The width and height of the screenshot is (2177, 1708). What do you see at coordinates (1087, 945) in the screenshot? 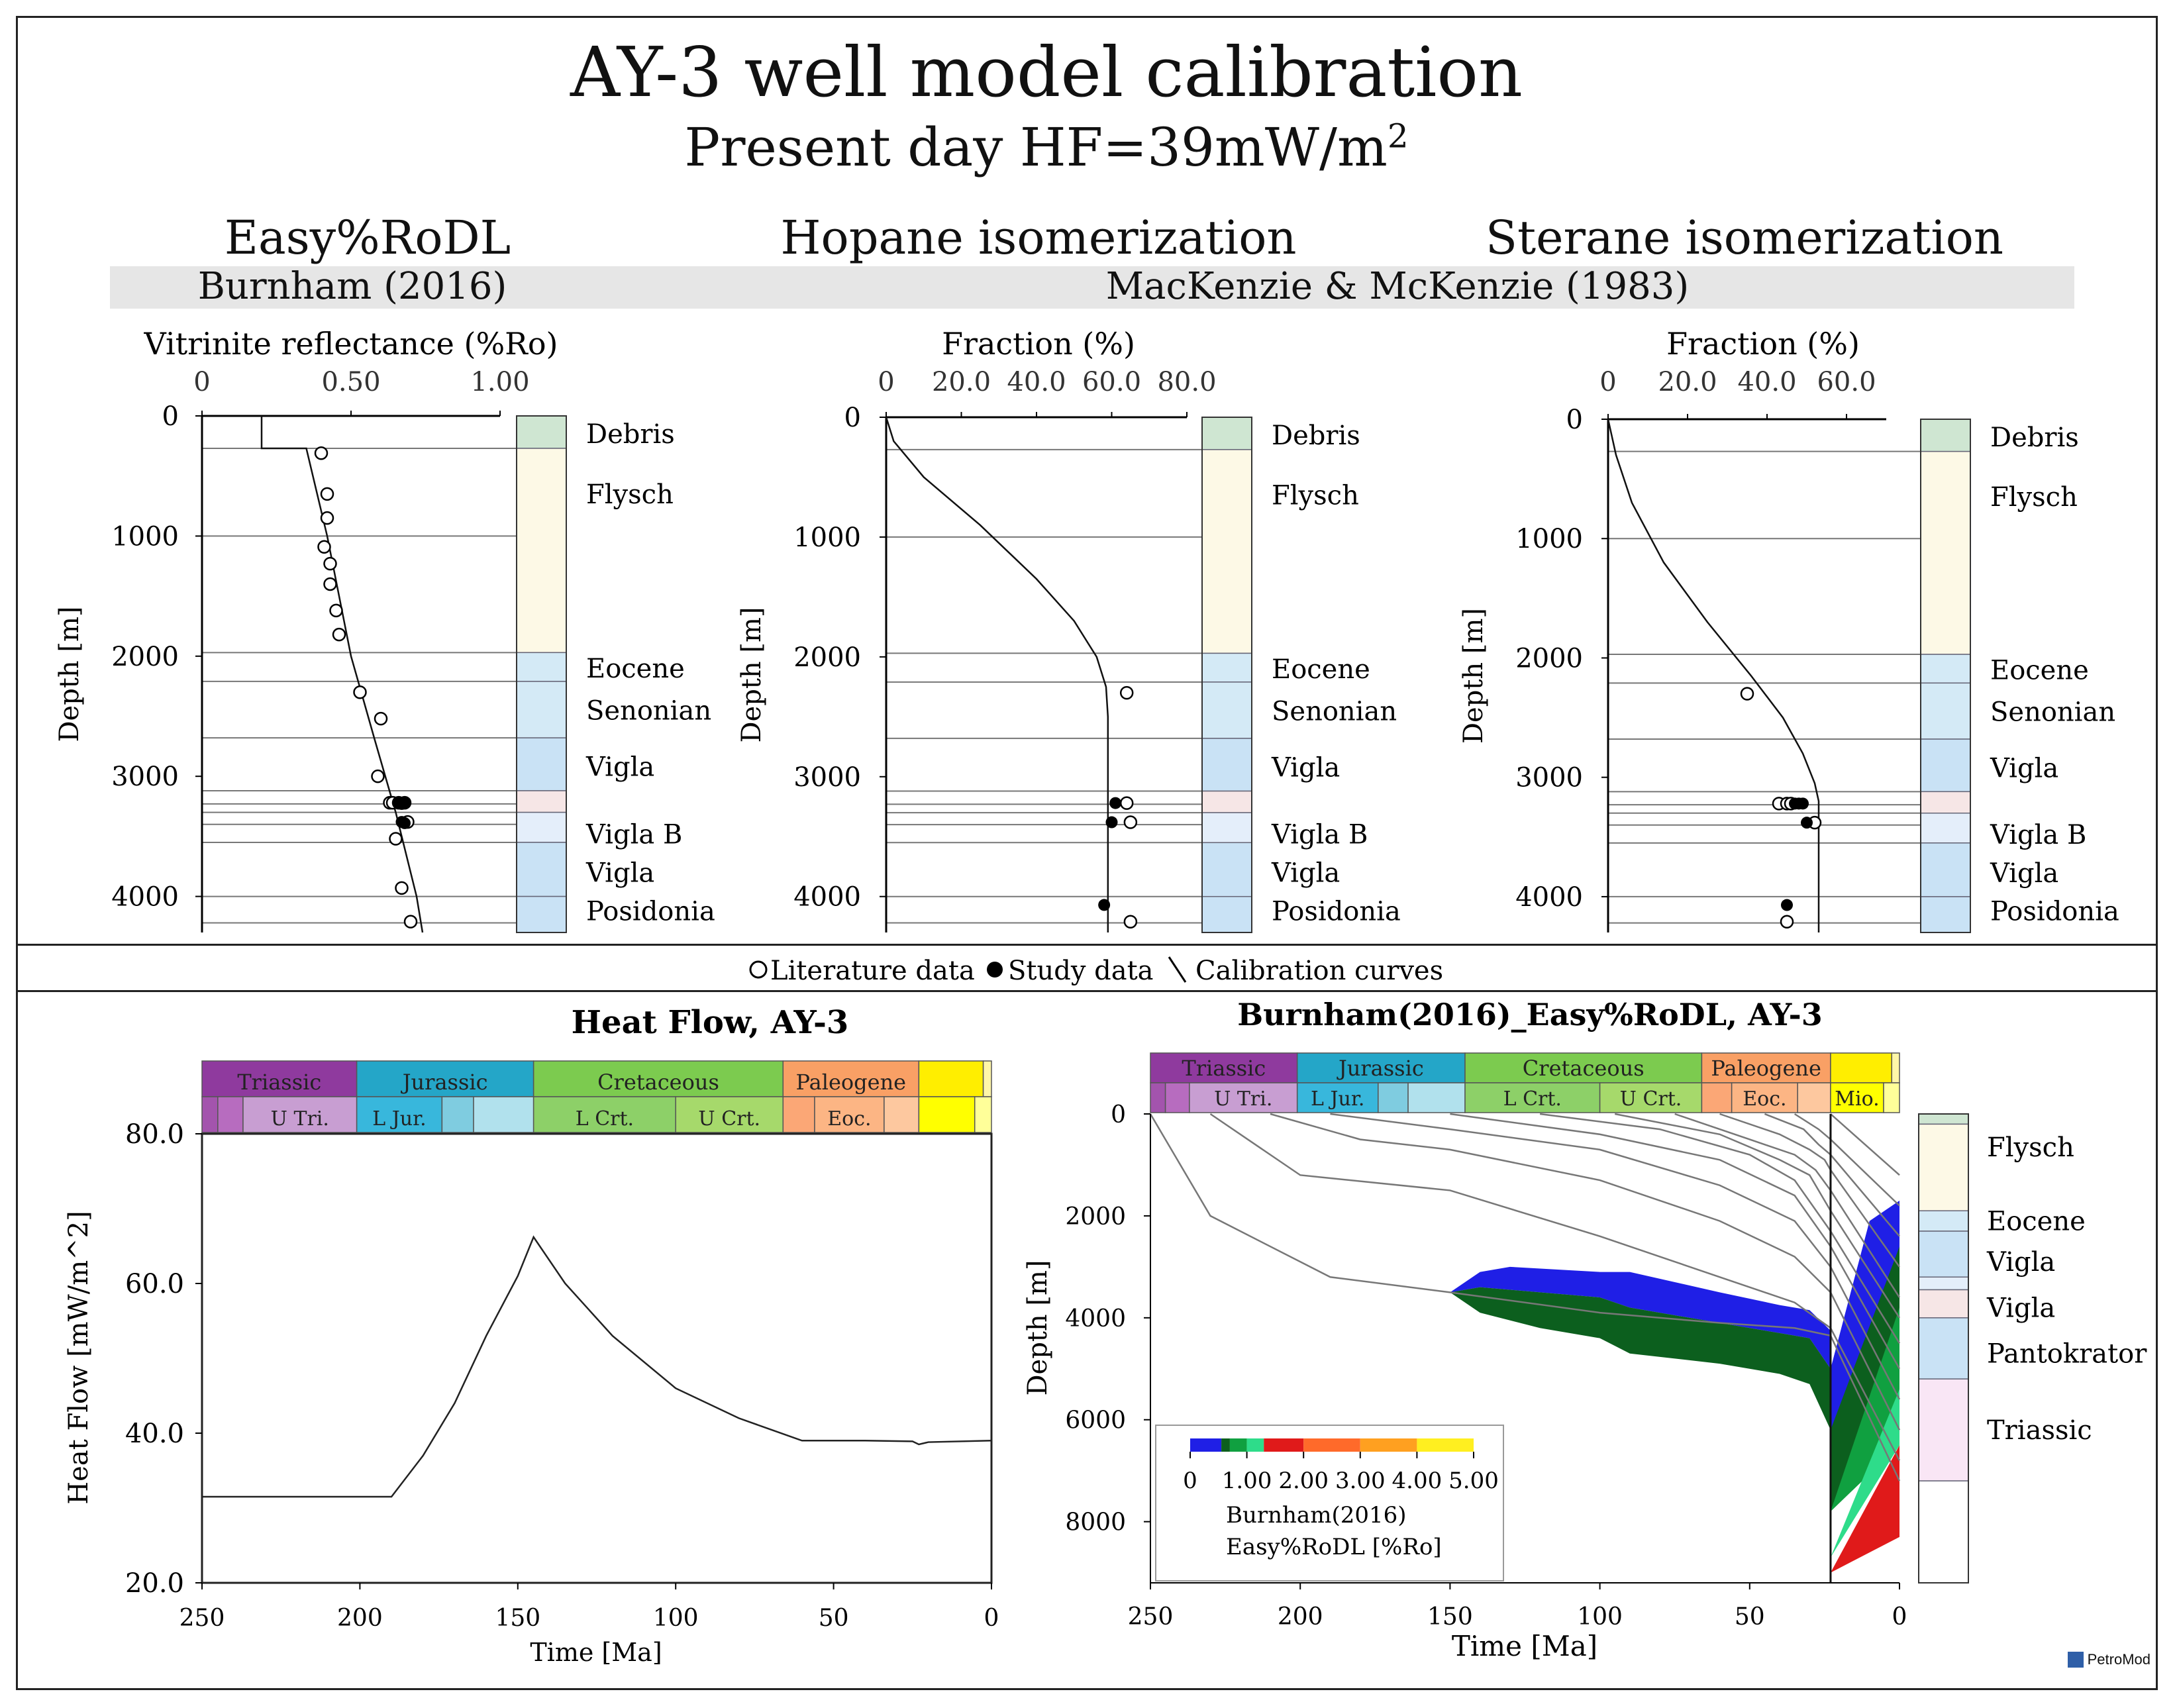
I see `divider-top` at bounding box center [1087, 945].